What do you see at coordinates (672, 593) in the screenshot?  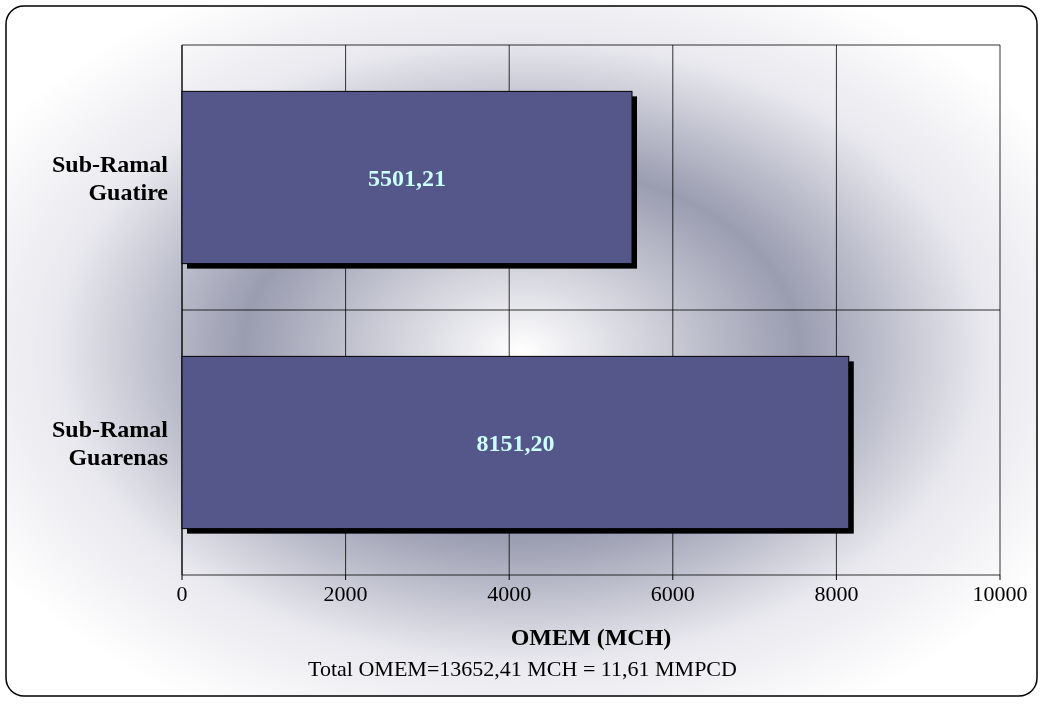 I see `x-tick-label: 6000` at bounding box center [672, 593].